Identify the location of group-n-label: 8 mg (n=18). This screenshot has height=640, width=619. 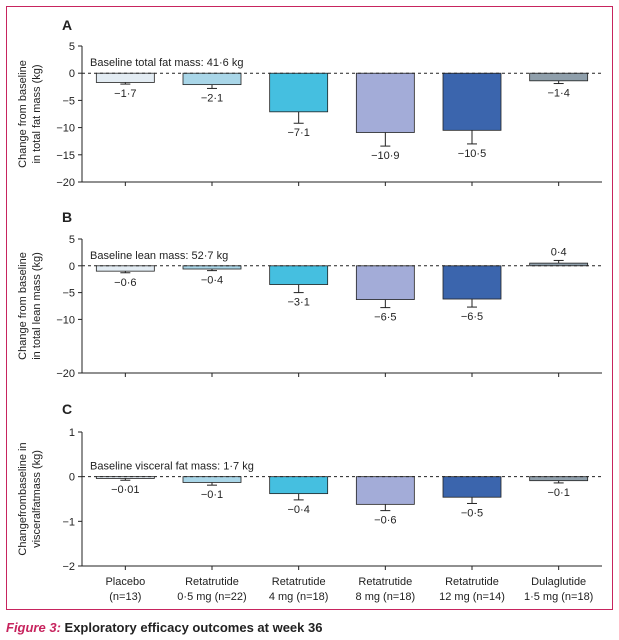
(386, 597).